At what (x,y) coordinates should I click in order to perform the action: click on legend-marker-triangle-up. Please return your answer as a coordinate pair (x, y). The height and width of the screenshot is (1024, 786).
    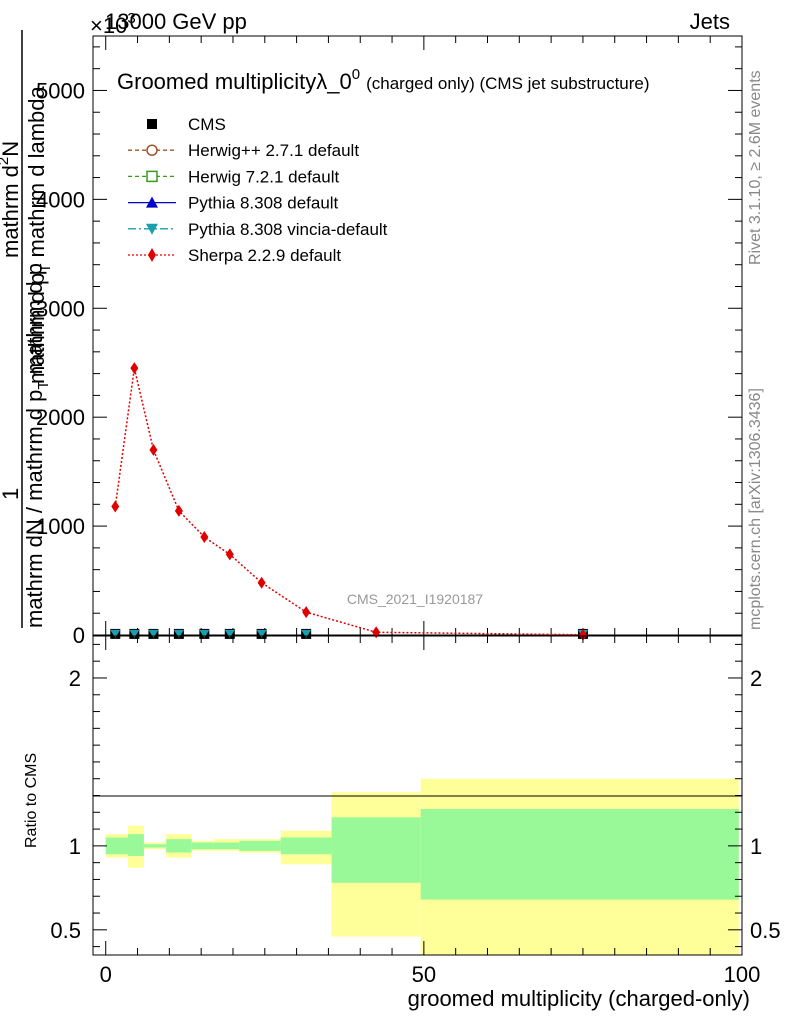
    Looking at the image, I should click on (152, 202).